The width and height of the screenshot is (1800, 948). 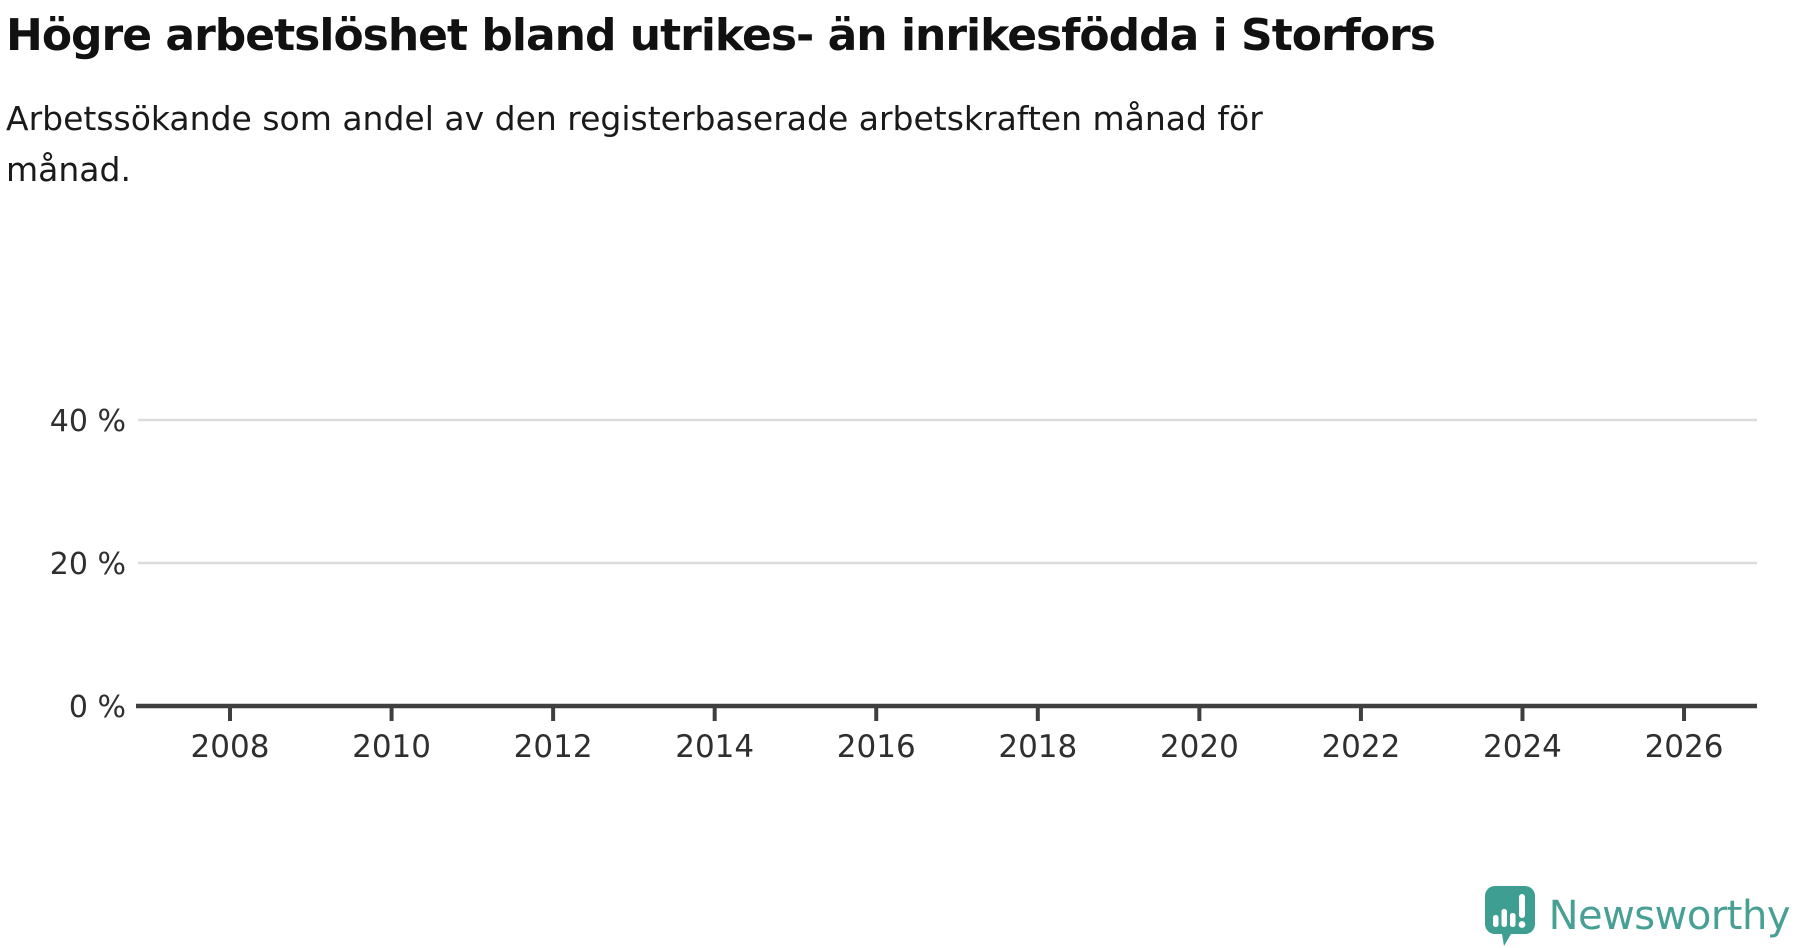 What do you see at coordinates (68, 170) in the screenshot?
I see `subtitle-line-2: månad.` at bounding box center [68, 170].